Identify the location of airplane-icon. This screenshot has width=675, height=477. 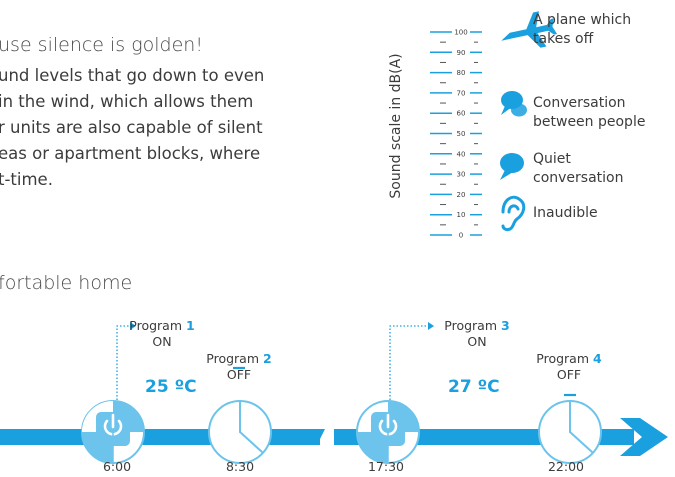
(529, 29).